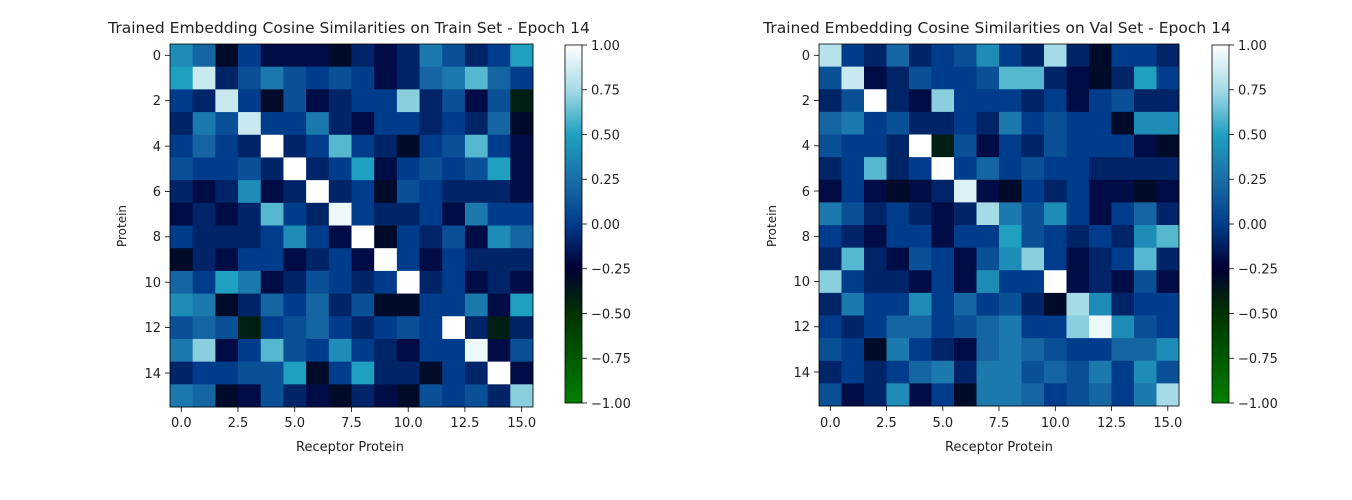 This screenshot has width=1352, height=500. I want to click on y-axis-label: Protein, so click(772, 226).